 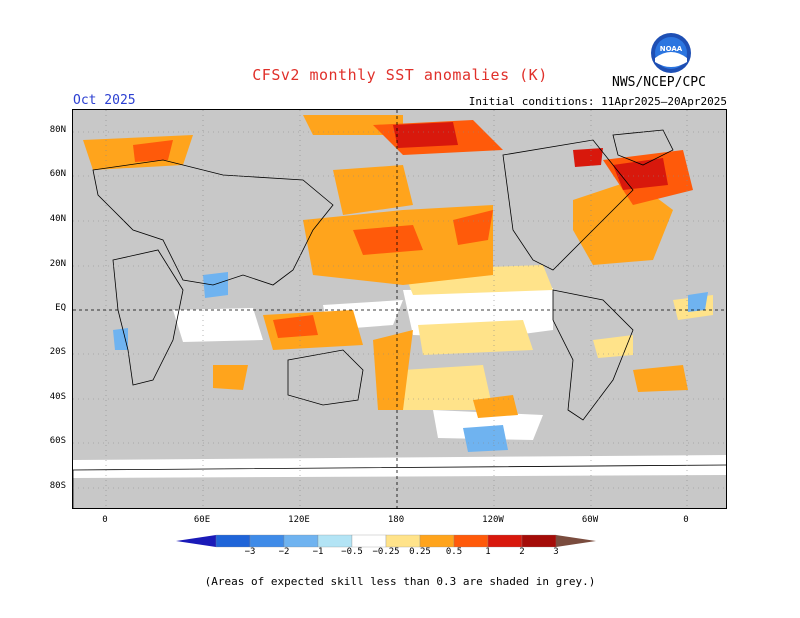 I want to click on lat-label: 40S, so click(x=57, y=397).